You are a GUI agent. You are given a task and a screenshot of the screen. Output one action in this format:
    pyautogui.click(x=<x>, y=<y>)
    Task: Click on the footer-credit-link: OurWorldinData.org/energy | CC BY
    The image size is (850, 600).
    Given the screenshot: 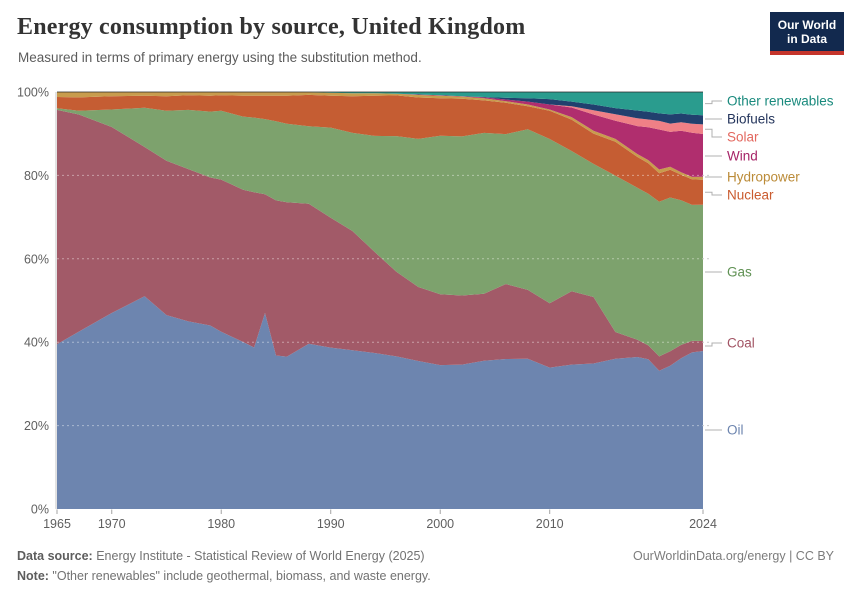 What is the action you would take?
    pyautogui.click(x=733, y=556)
    